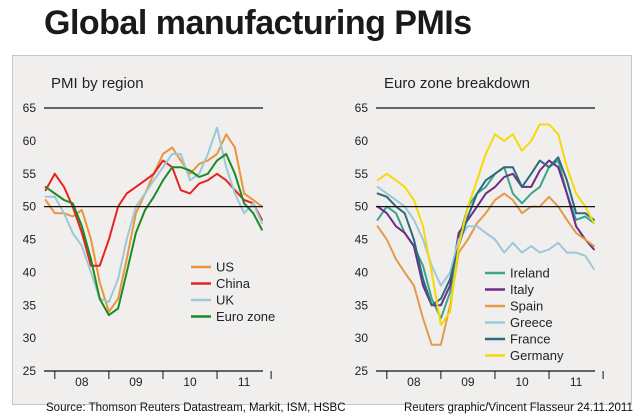 This screenshot has width=640, height=420. I want to click on left-series-uk, so click(153, 214).